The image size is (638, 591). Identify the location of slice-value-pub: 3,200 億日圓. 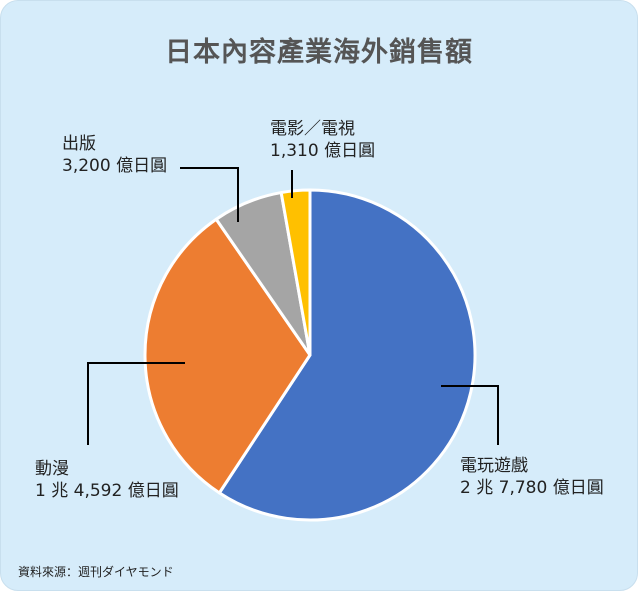
(115, 166).